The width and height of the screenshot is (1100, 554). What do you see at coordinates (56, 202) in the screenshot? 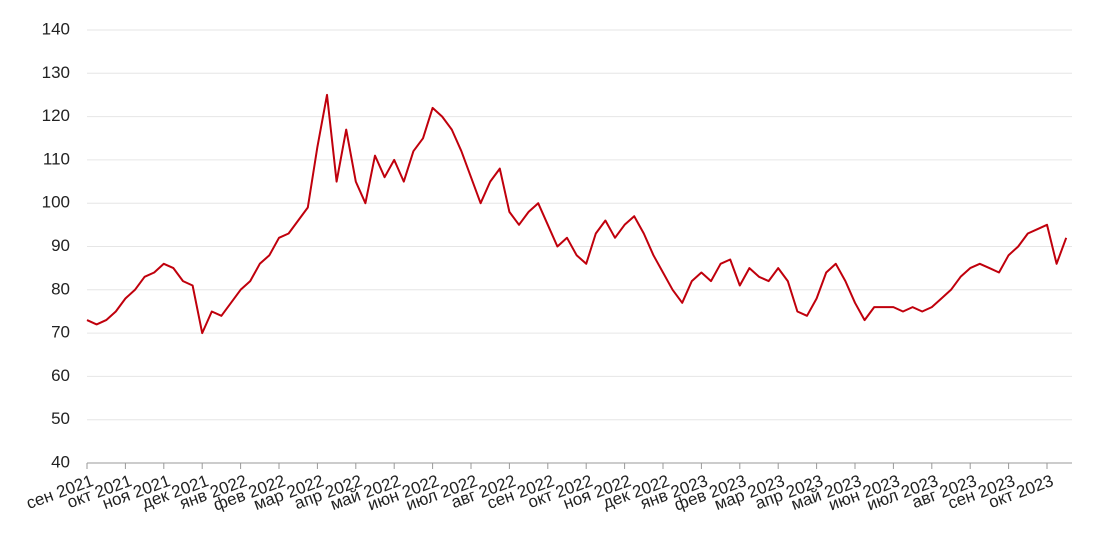
I see `y-tick-label: 100` at bounding box center [56, 202].